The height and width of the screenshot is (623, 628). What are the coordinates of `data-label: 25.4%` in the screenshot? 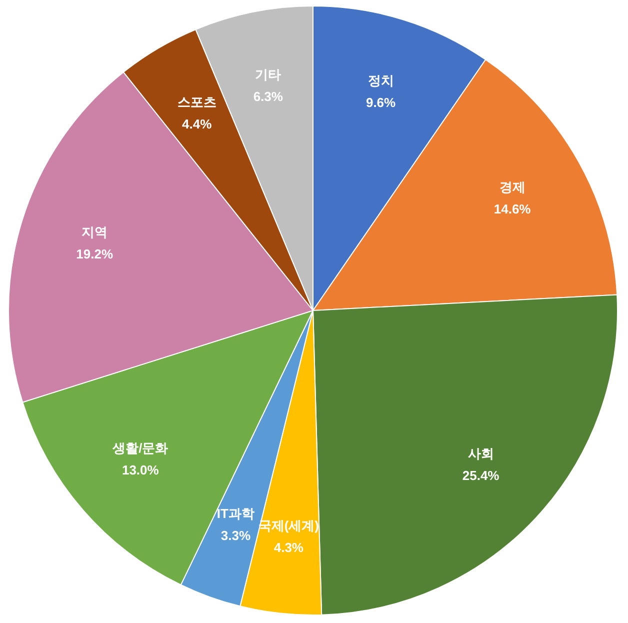 It's located at (481, 475).